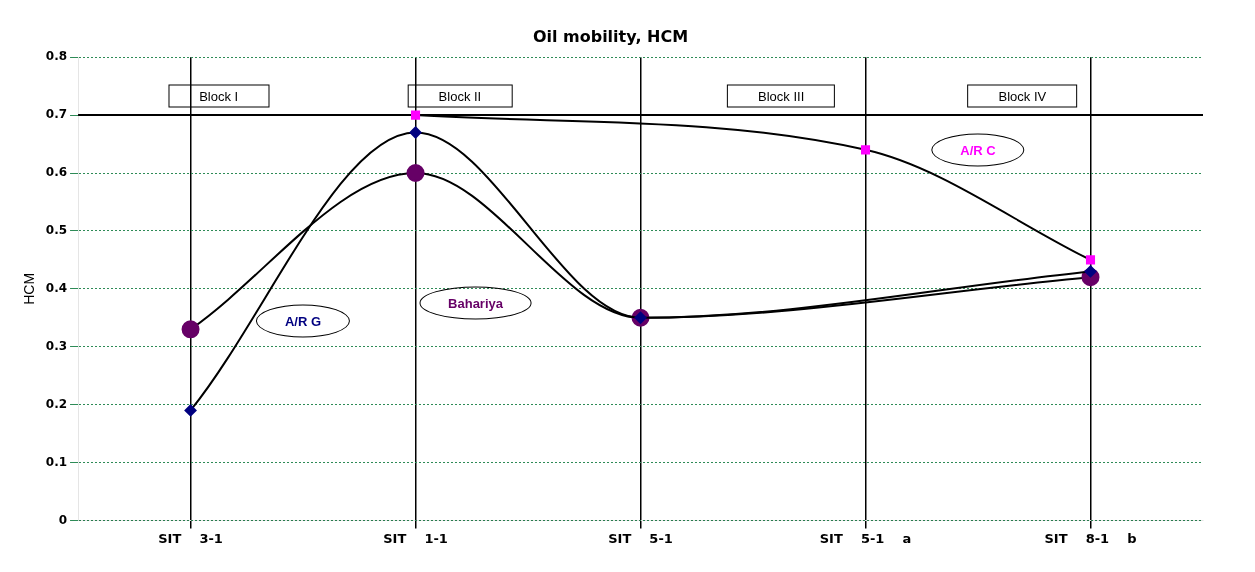 This screenshot has height=572, width=1255. Describe the element at coordinates (865, 538) in the screenshot. I see `x-tick-label: SIT 5-1 a` at that location.